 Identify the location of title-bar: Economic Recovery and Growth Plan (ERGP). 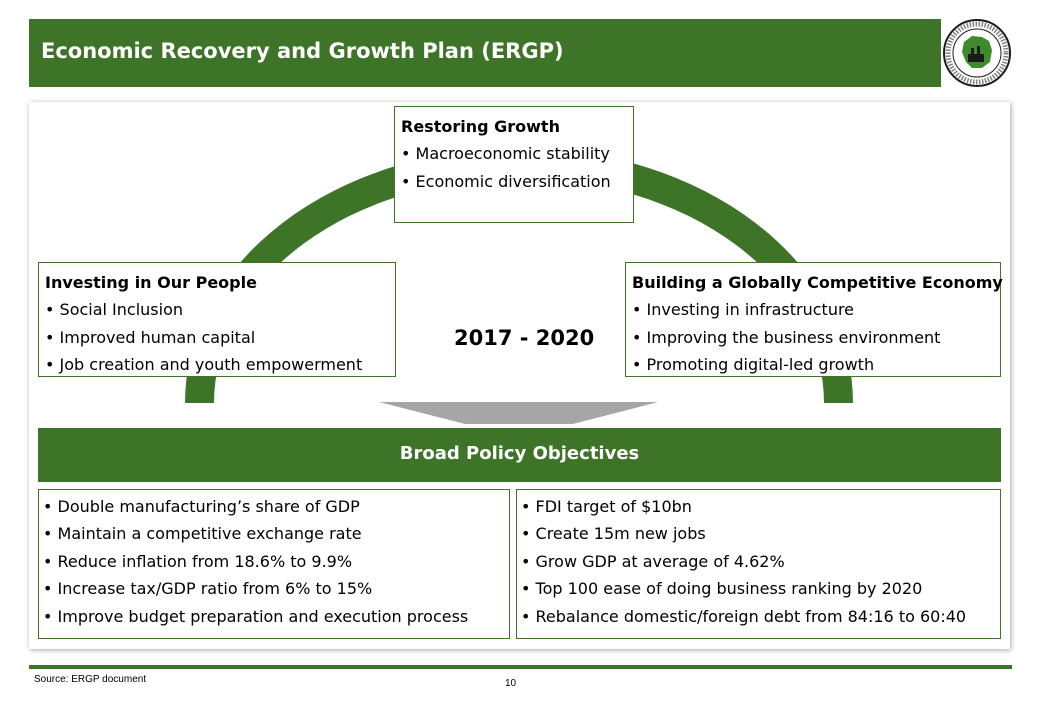
(485, 53).